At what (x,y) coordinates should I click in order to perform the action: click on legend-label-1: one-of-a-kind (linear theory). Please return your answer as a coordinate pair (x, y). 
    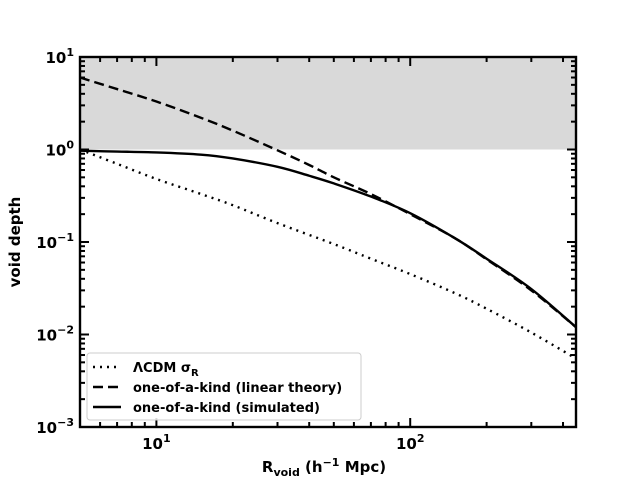
    Looking at the image, I should click on (237, 388).